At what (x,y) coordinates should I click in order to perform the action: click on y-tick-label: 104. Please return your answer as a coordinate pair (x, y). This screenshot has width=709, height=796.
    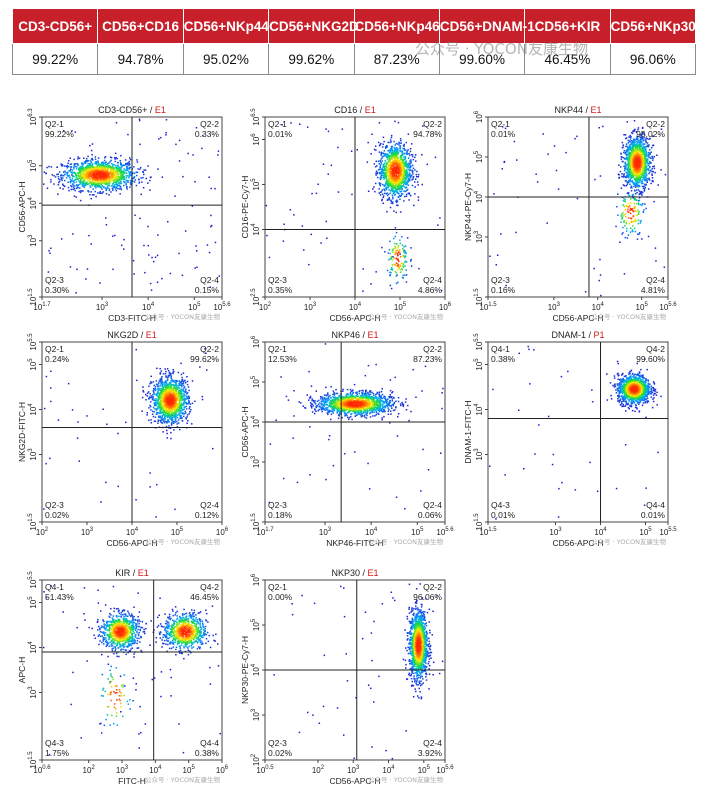
    Looking at the image, I should click on (256, 229).